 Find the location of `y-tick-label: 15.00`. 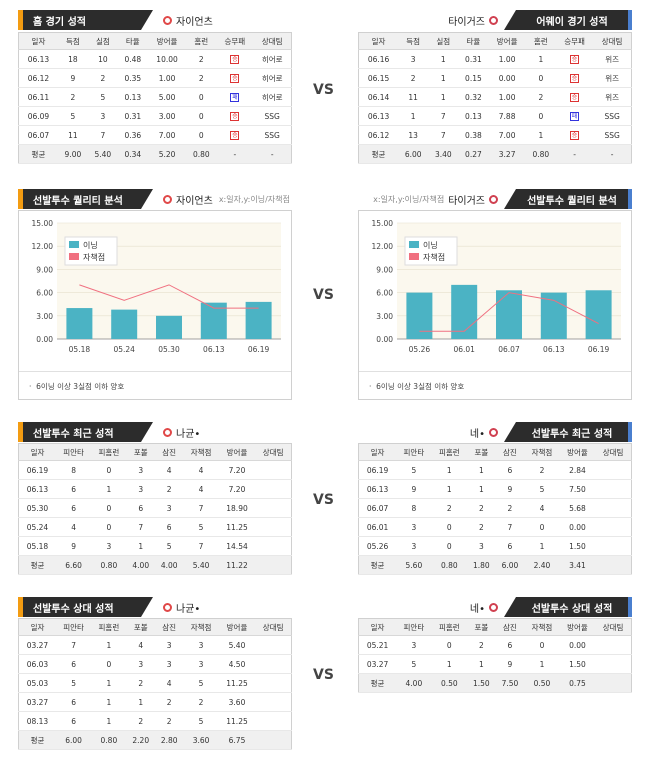

y-tick-label: 15.00 is located at coordinates (43, 223).